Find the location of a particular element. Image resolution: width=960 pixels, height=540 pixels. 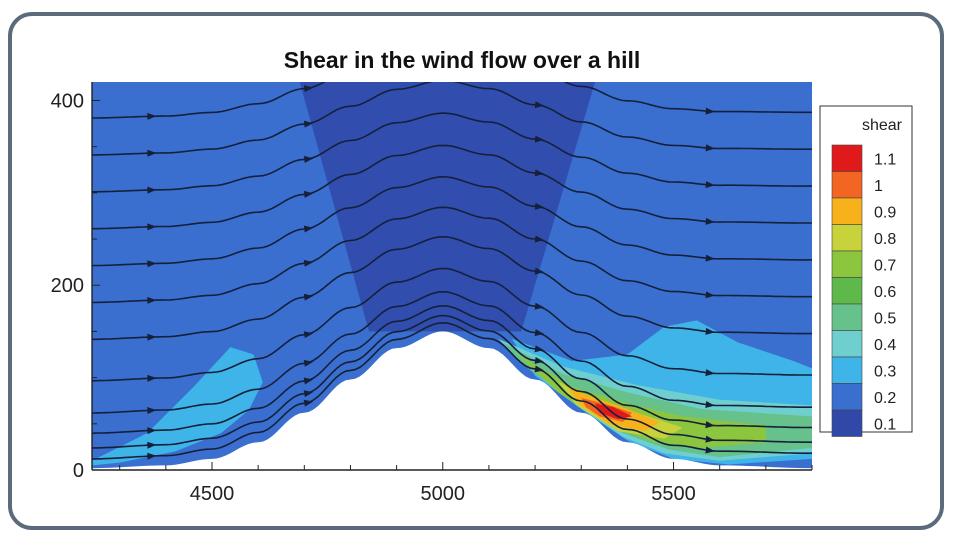

legend-swatch-1.1 is located at coordinates (847, 158).